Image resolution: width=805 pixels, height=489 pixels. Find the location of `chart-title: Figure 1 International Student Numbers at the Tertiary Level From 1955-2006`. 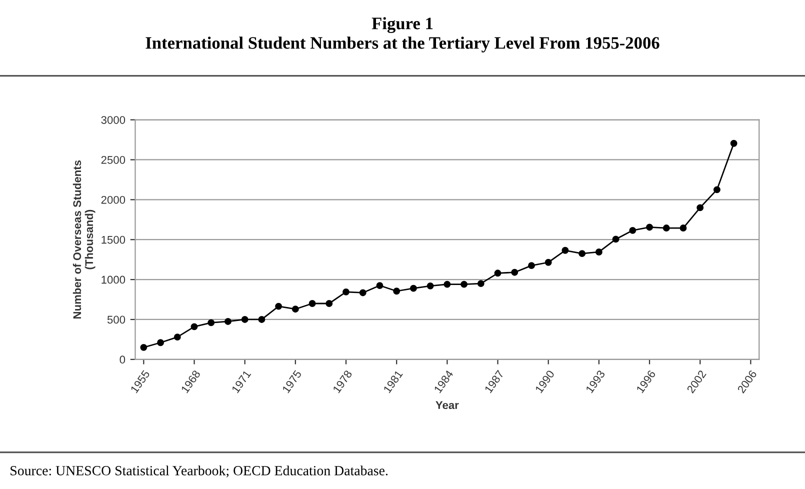

chart-title: Figure 1 International Student Numbers at the Tertiary Level From 1955-2006 is located at coordinates (403, 34).